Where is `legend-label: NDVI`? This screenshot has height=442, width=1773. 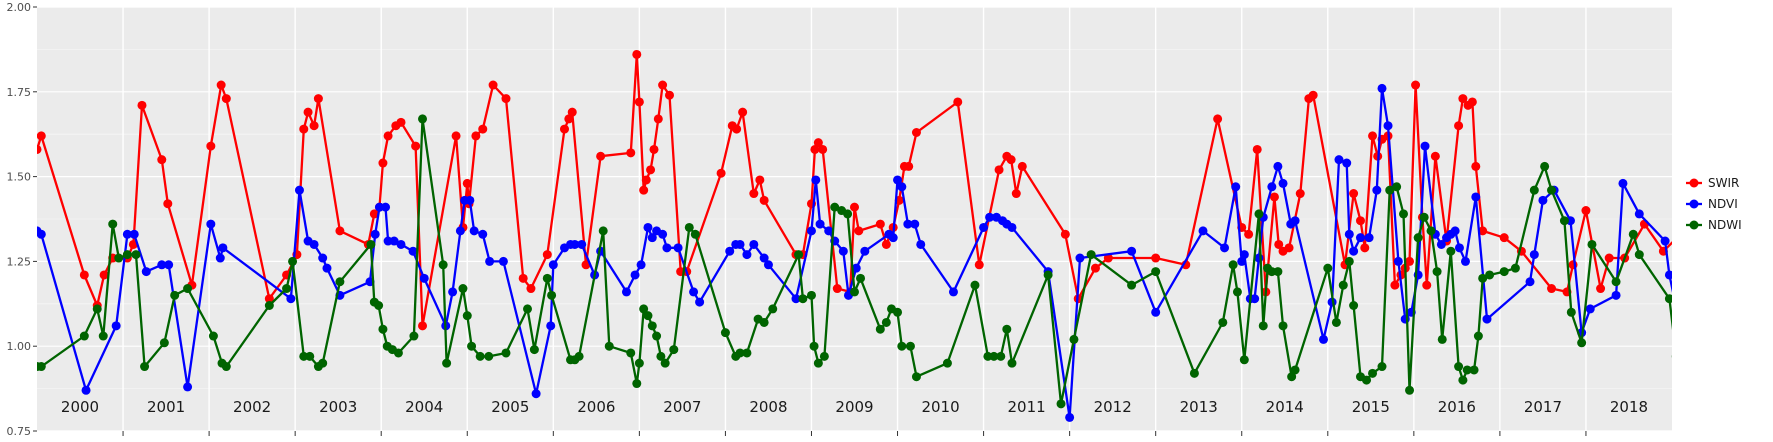 legend-label: NDVI is located at coordinates (1723, 204).